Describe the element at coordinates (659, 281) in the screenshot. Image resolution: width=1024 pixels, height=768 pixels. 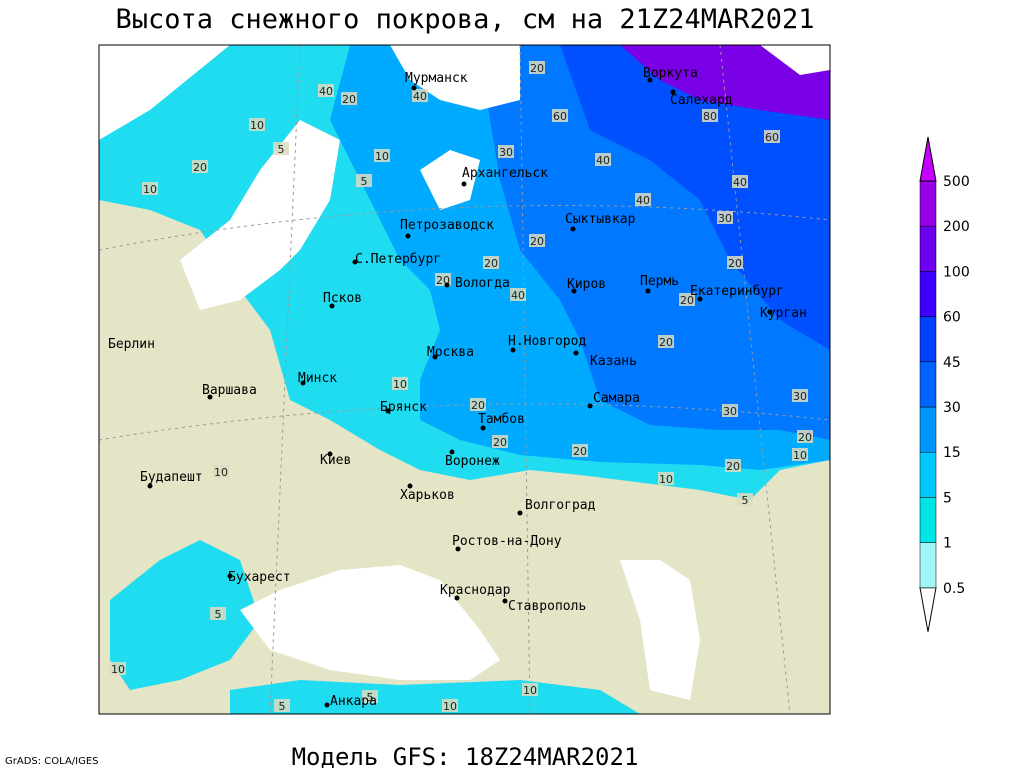
I see `city-label: Пермь` at that location.